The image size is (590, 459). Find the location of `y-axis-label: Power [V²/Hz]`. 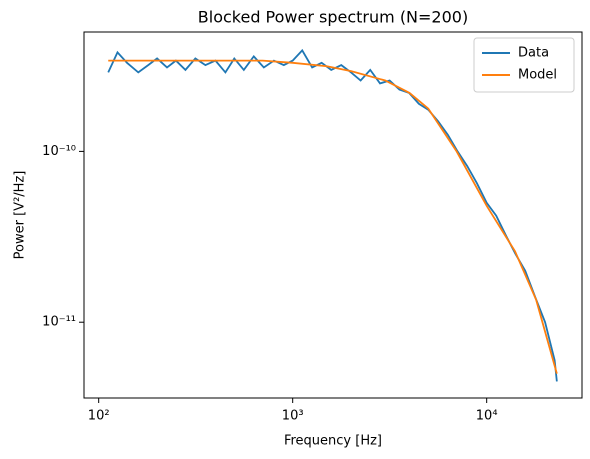

y-axis-label: Power [V²/Hz] is located at coordinates (20, 215).